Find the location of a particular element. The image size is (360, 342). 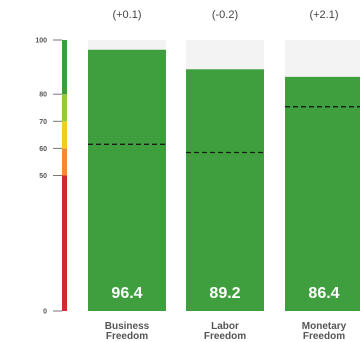

y-axis-ticks: 100 80 70 60 50 0 is located at coordinates (48, 177).